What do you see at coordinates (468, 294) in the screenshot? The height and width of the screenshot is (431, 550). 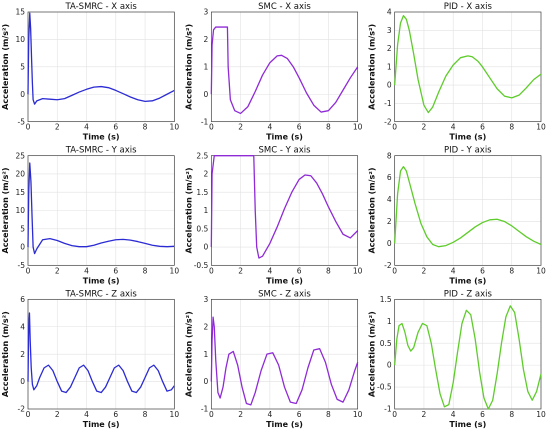 I see `subplot-title: PID - Z axis` at bounding box center [468, 294].